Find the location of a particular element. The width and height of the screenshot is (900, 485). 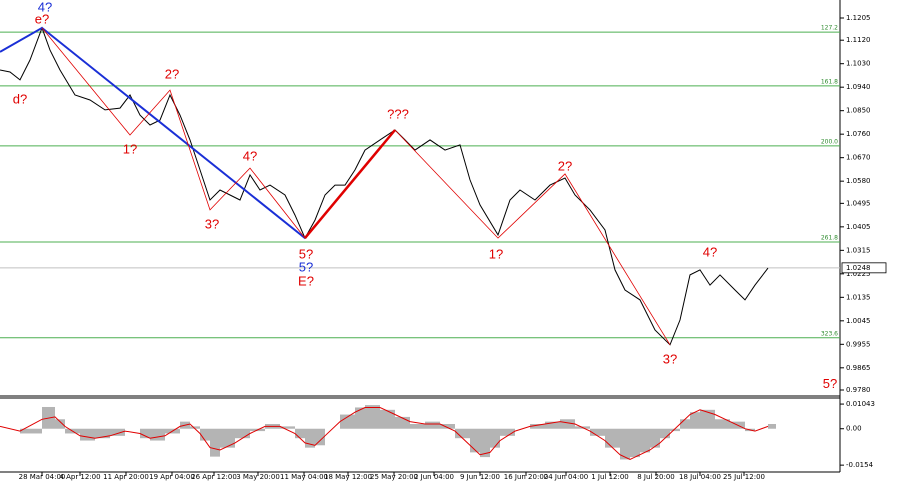

y-tick-label: 1.0760 is located at coordinates (858, 134).